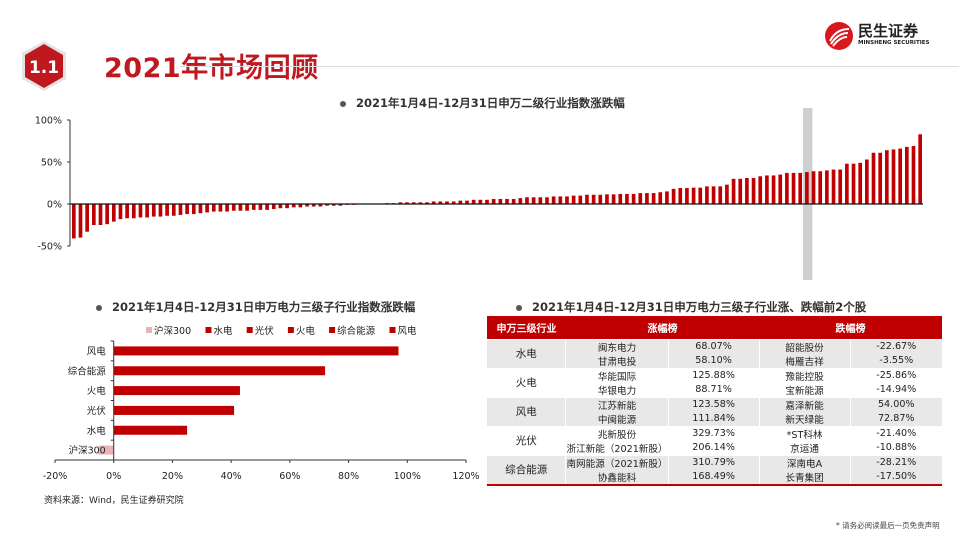 The width and height of the screenshot is (959, 539). I want to click on x-tick-label: 20%, so click(172, 476).